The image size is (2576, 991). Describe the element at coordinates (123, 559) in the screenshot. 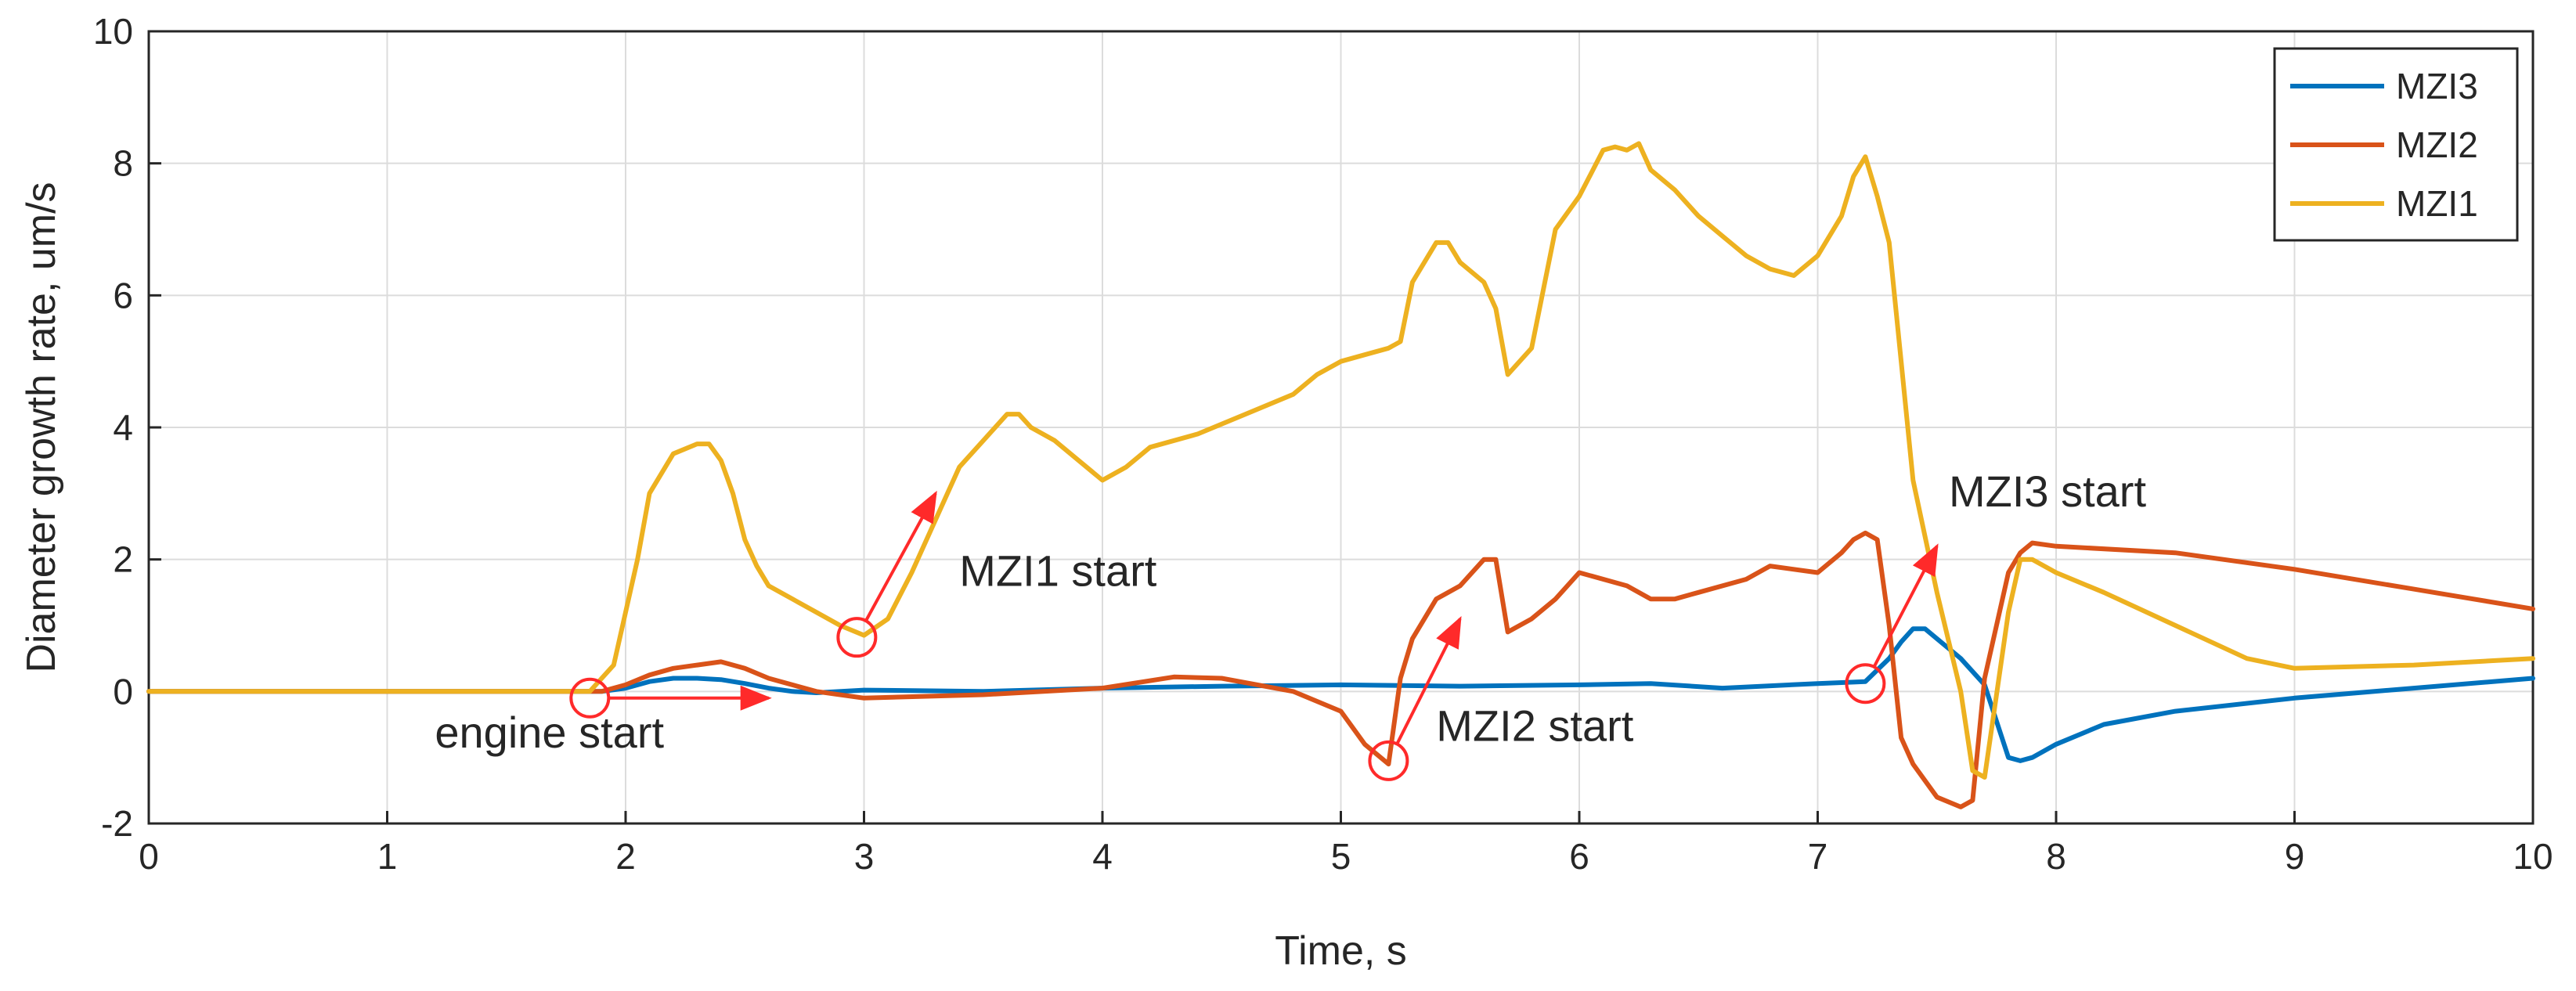

I see `y-tick-label: 2` at that location.